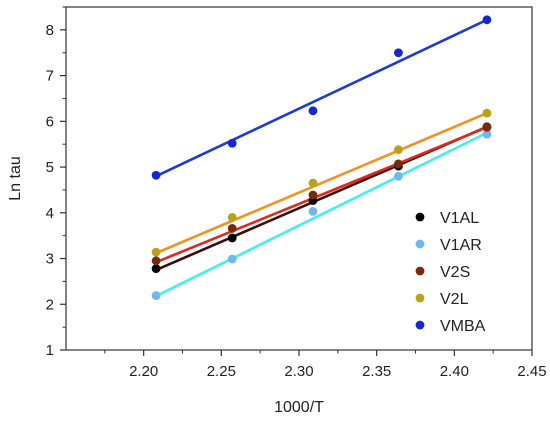 This screenshot has width=550, height=421. Describe the element at coordinates (50, 259) in the screenshot. I see `y-tick-label: 3` at that location.